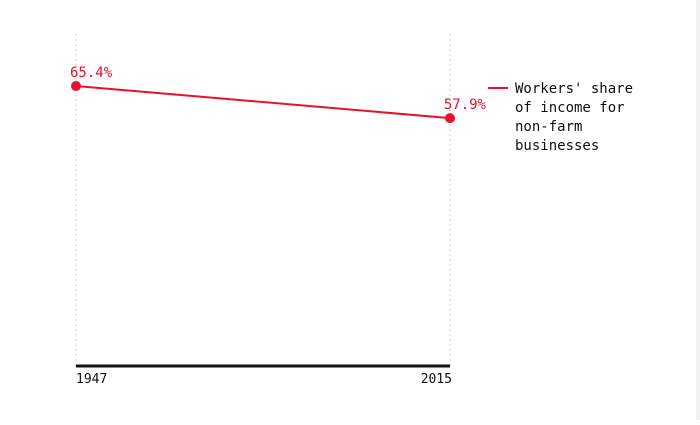  I want to click on x-tick-label: 2015, so click(436, 379).